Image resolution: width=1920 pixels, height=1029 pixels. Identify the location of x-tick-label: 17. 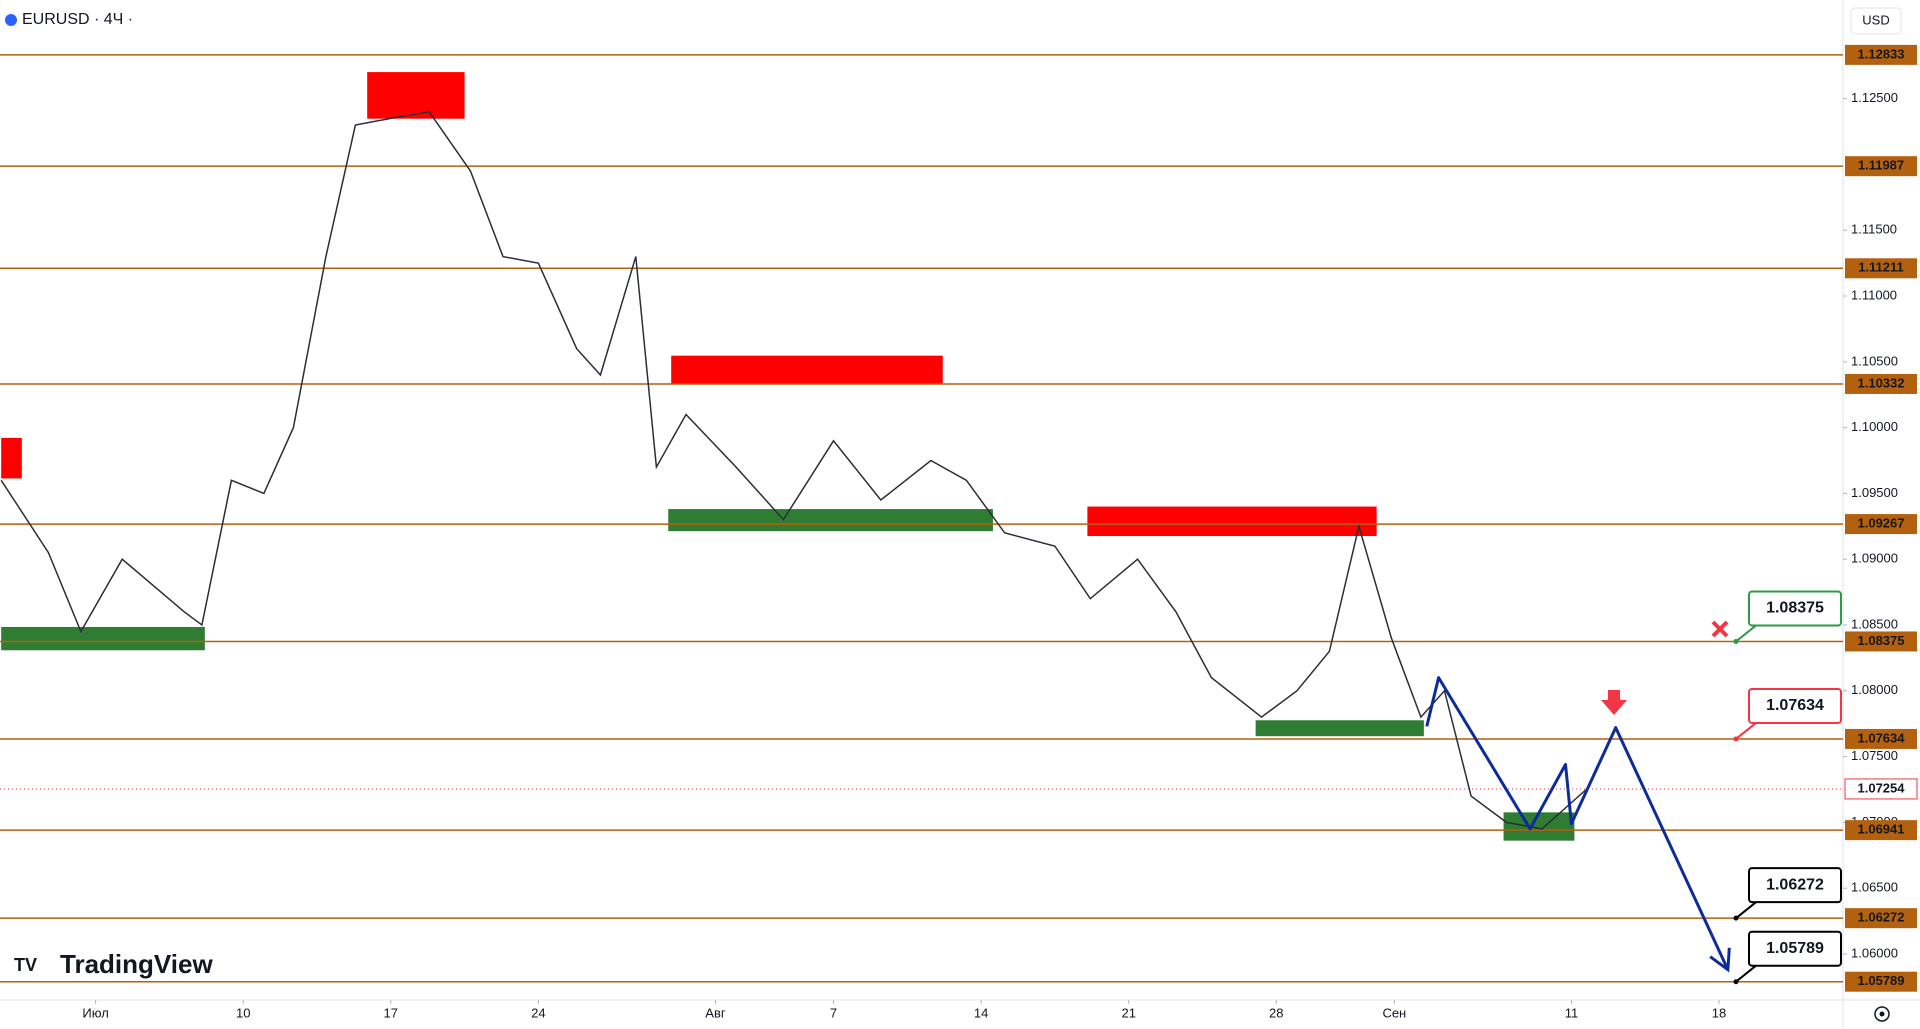
(391, 1012).